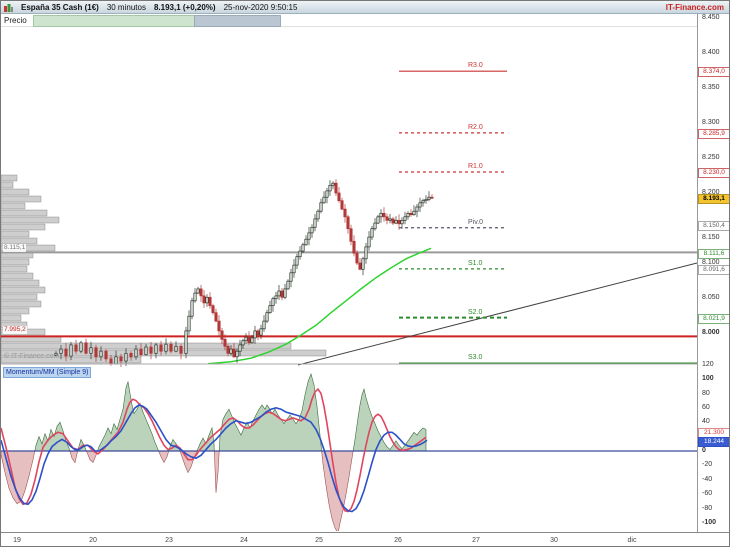 The image size is (730, 547). What do you see at coordinates (214, 458) in the screenshot?
I see `oscillator-blue-line` at bounding box center [214, 458].